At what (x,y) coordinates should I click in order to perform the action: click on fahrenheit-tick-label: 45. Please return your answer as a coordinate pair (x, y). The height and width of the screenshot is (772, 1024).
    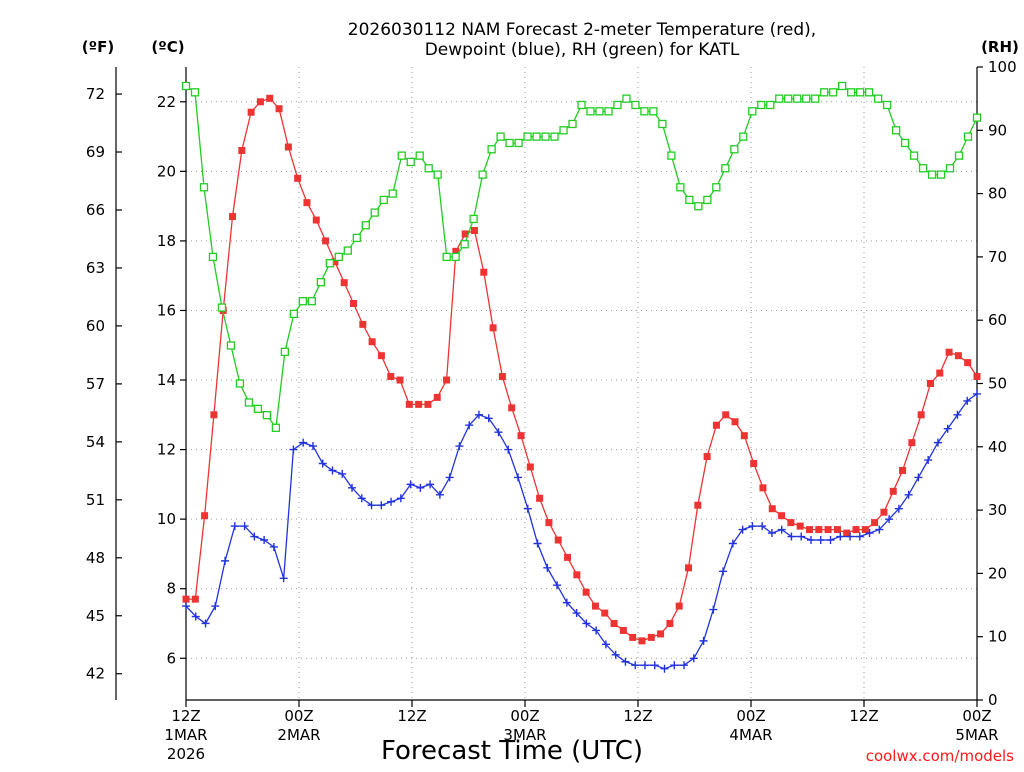
    Looking at the image, I should click on (95, 616).